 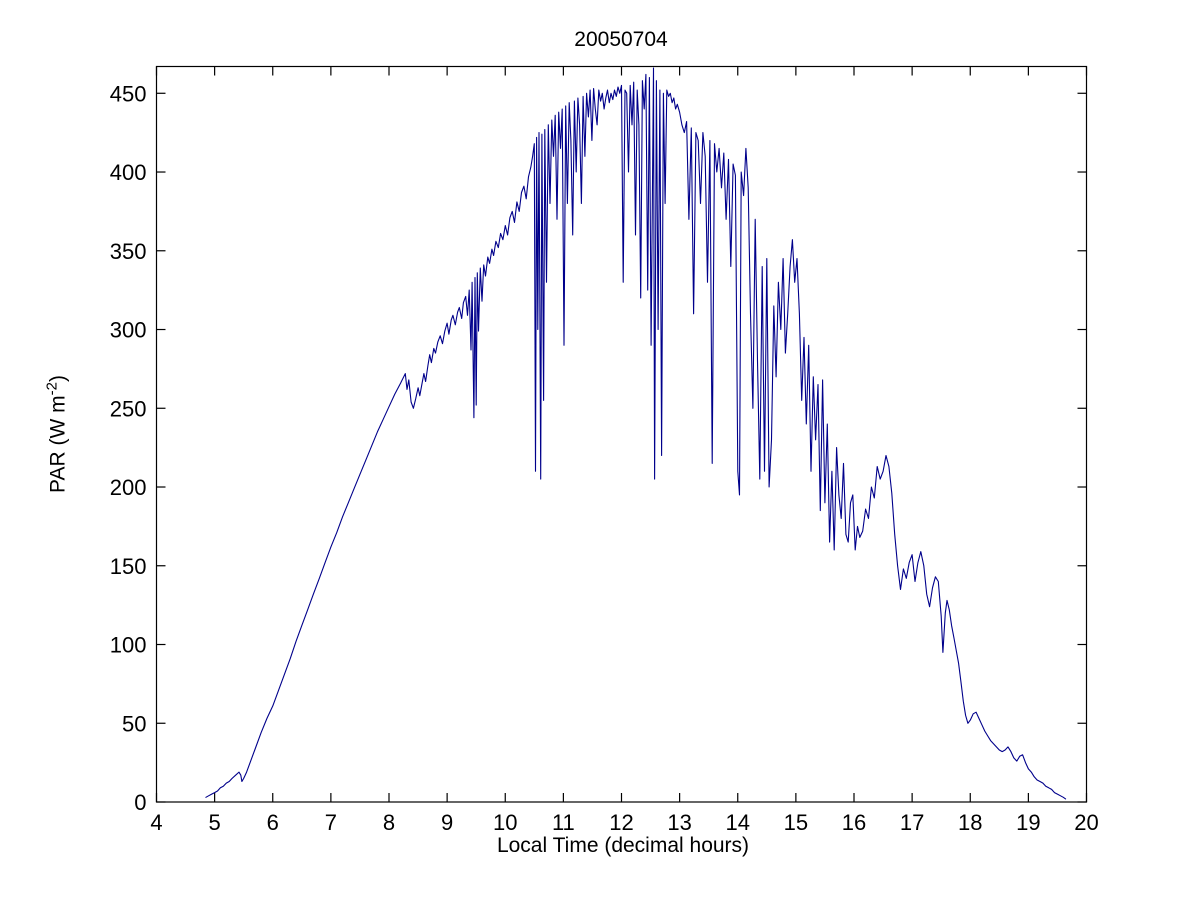 I want to click on y-axis-label-text: PAR (W m, so click(x=58, y=444).